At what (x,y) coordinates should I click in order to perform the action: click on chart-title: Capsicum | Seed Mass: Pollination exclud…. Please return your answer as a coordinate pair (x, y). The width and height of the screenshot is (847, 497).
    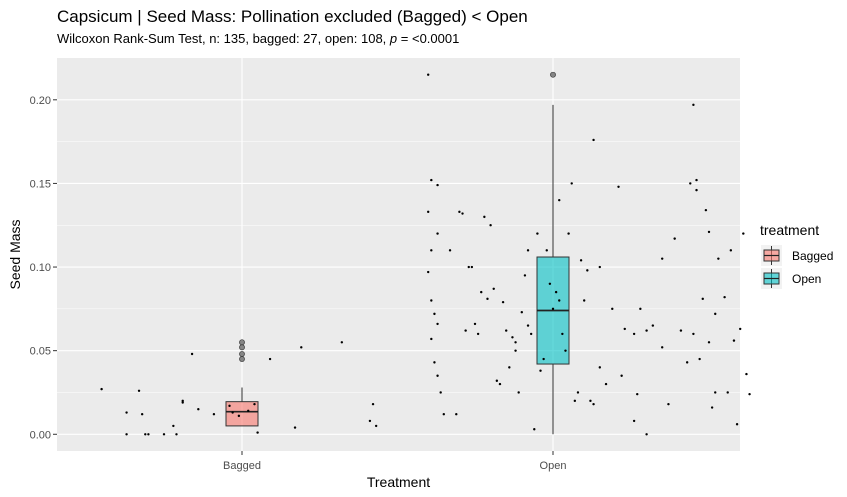
    Looking at the image, I should click on (292, 16).